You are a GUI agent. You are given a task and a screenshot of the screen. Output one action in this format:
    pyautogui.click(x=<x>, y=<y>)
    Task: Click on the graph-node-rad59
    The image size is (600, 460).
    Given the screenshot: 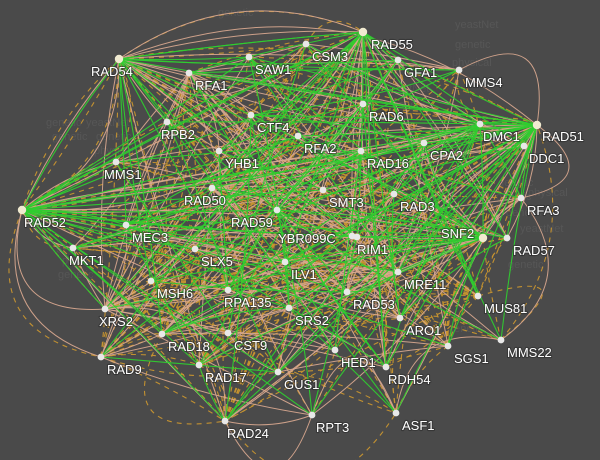 What is the action you would take?
    pyautogui.click(x=277, y=210)
    